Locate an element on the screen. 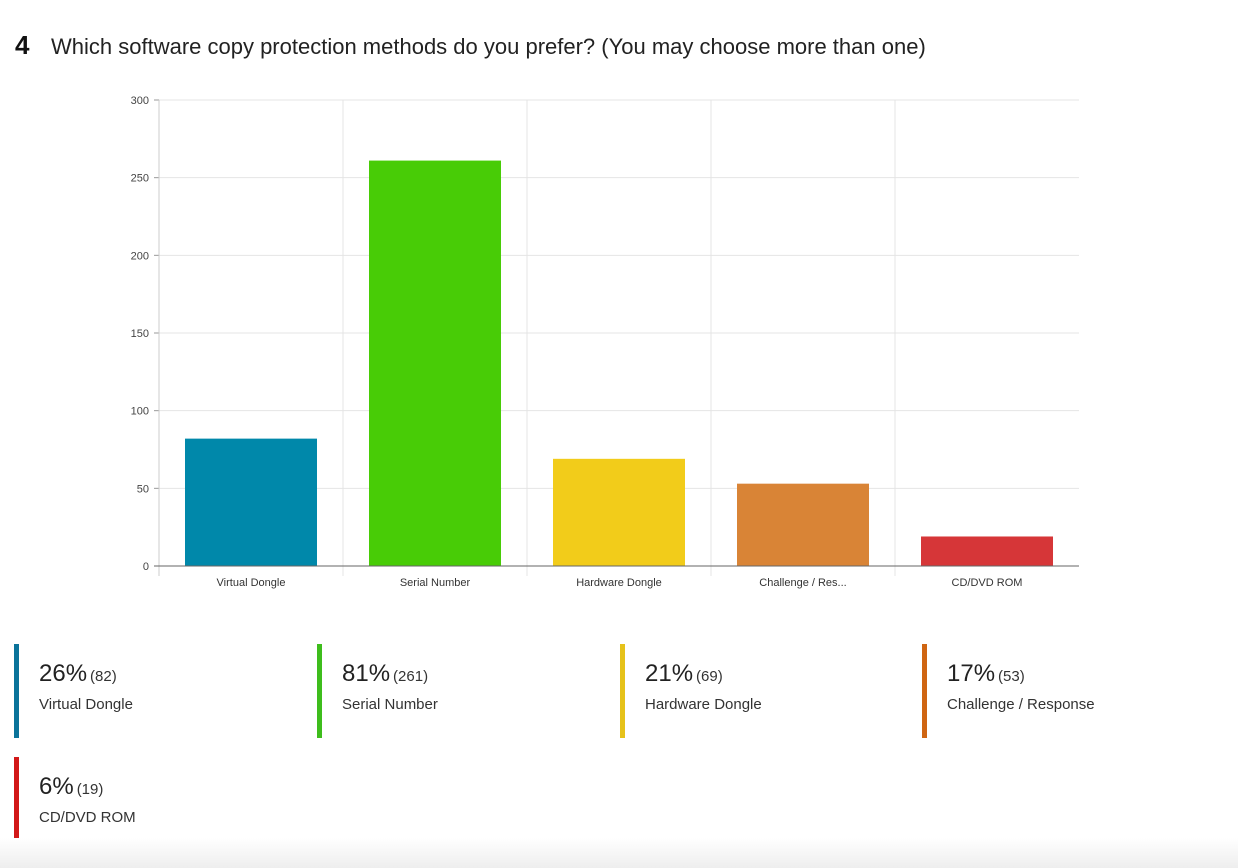 This screenshot has width=1238, height=868. bar-hardware-dongle is located at coordinates (619, 512).